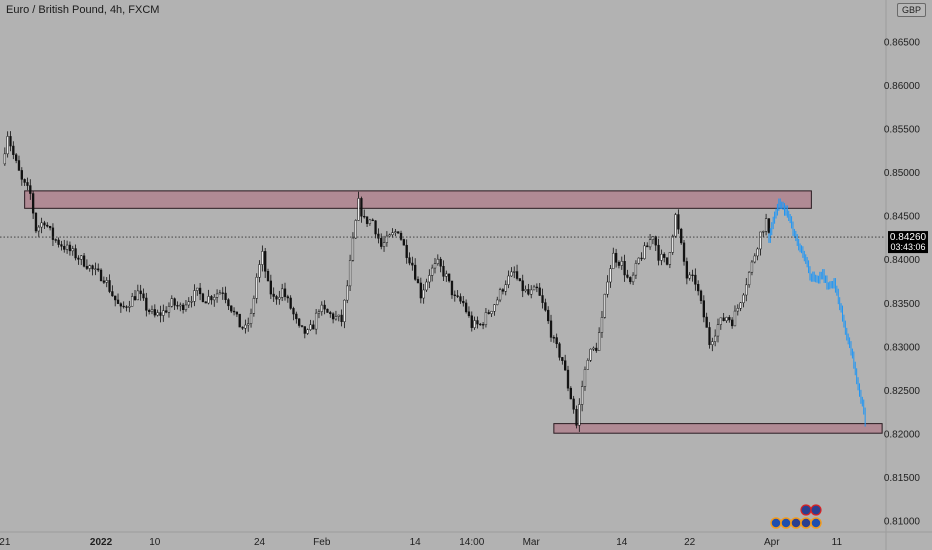 The width and height of the screenshot is (932, 550). I want to click on time-tick-label: 14, so click(416, 542).